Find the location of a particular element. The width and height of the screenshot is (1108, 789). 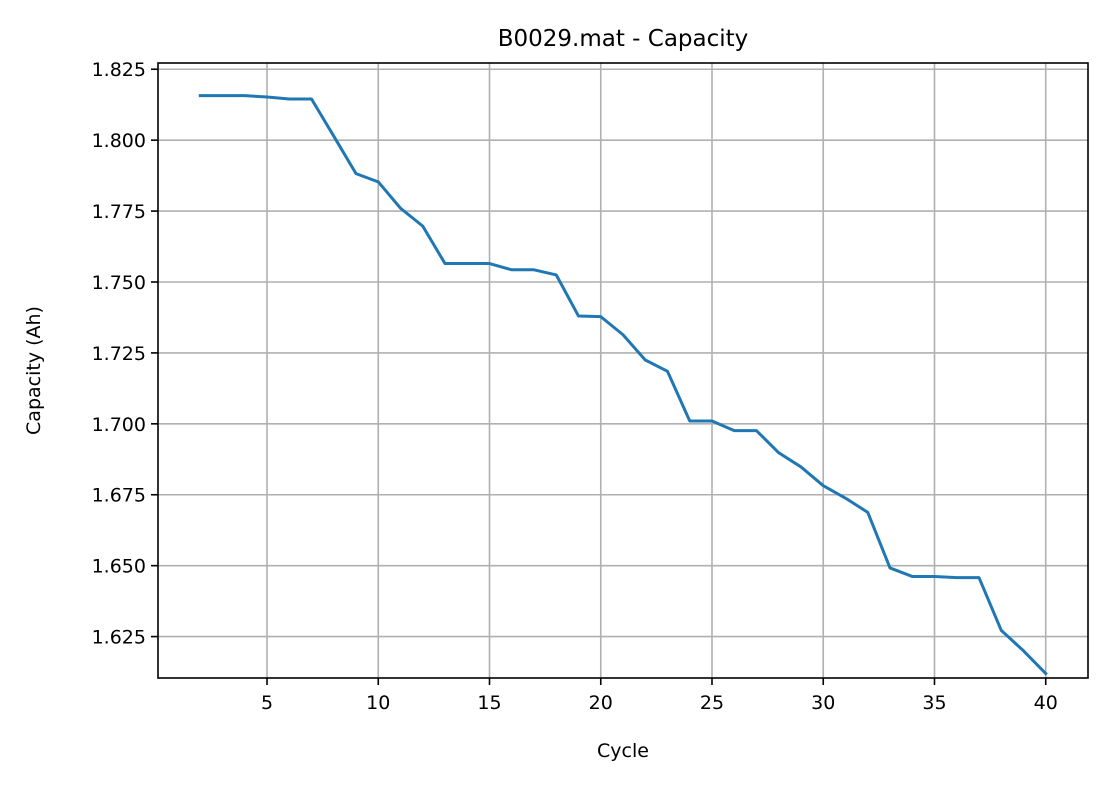

y-tick-label: 1.675 is located at coordinates (119, 496).